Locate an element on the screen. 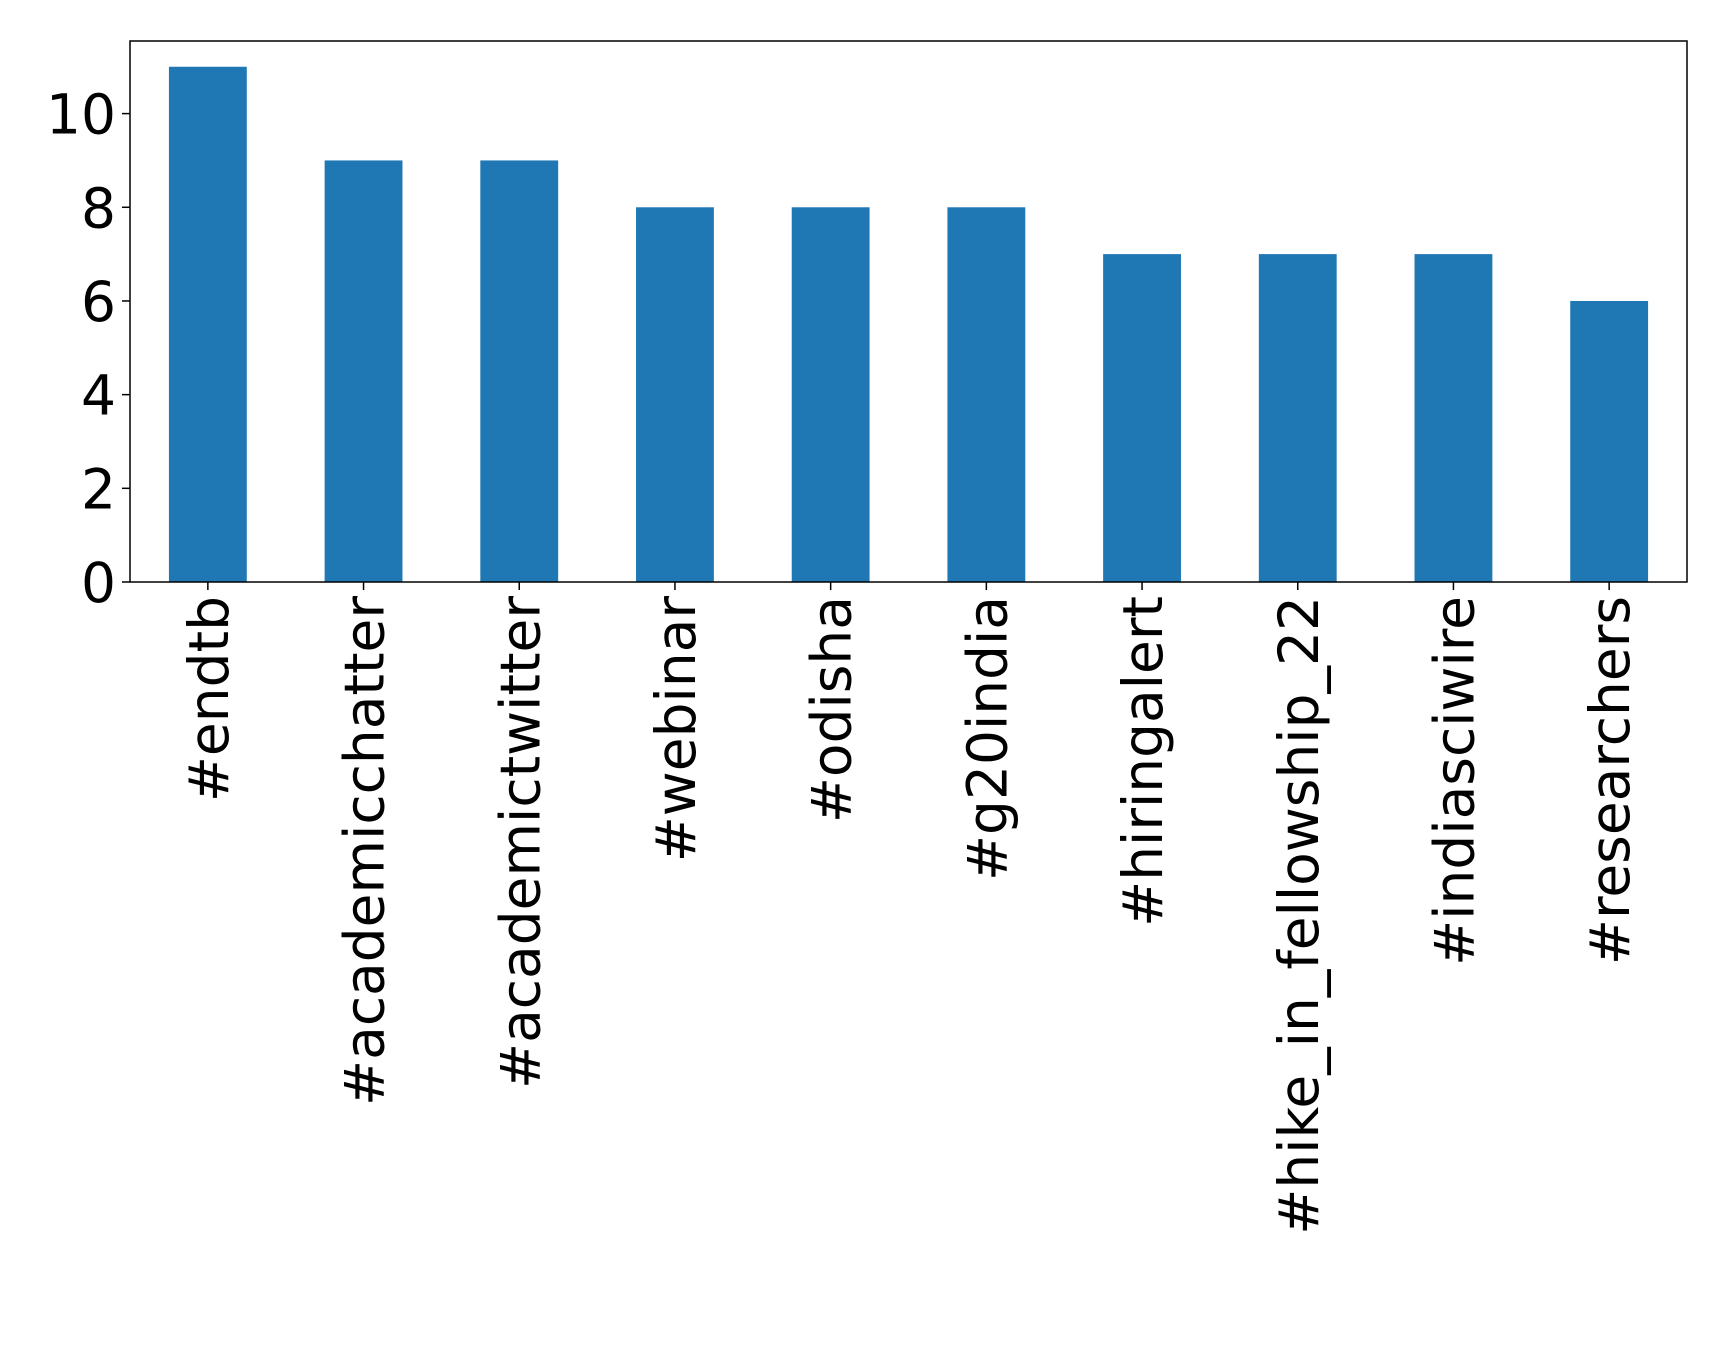  x-tick-label: #academictwitter is located at coordinates (520, 842).